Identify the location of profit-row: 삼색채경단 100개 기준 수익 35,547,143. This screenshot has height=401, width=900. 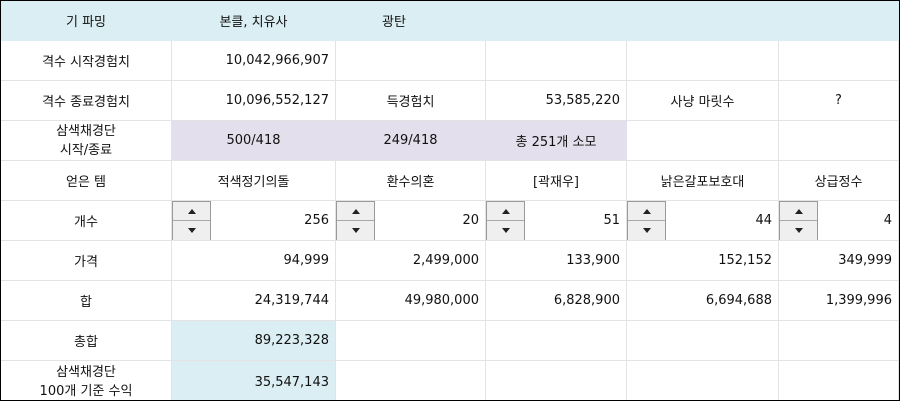
(450, 380).